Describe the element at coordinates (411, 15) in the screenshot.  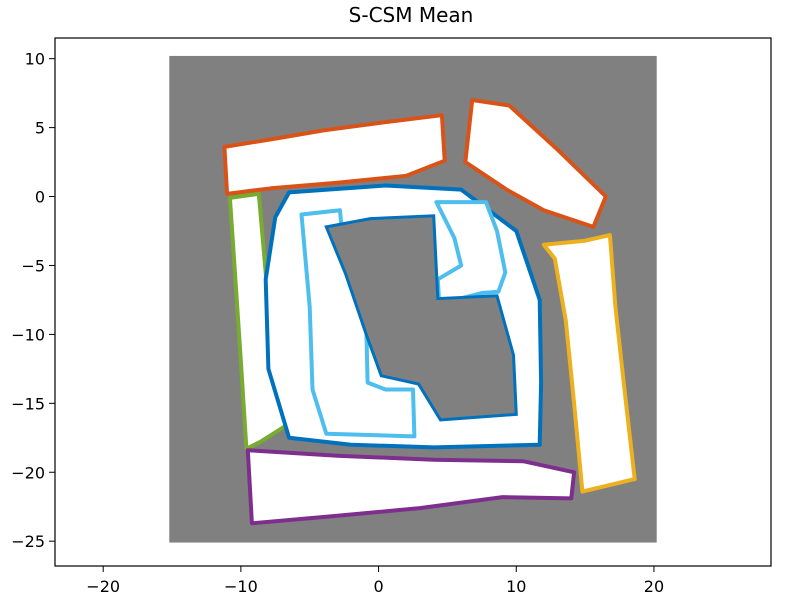
I see `chart-title: S-CSM Mean` at that location.